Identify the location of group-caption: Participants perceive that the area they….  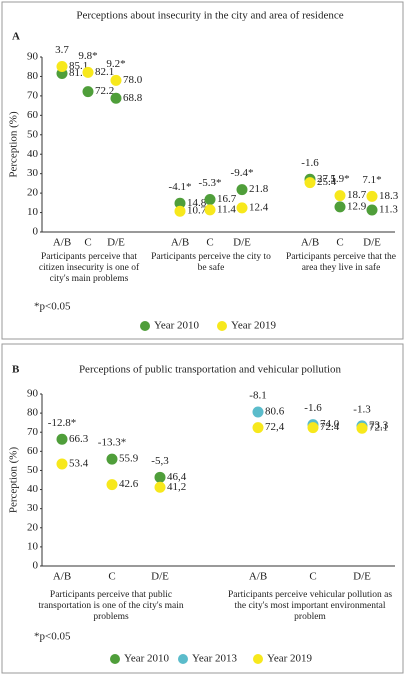
(341, 262).